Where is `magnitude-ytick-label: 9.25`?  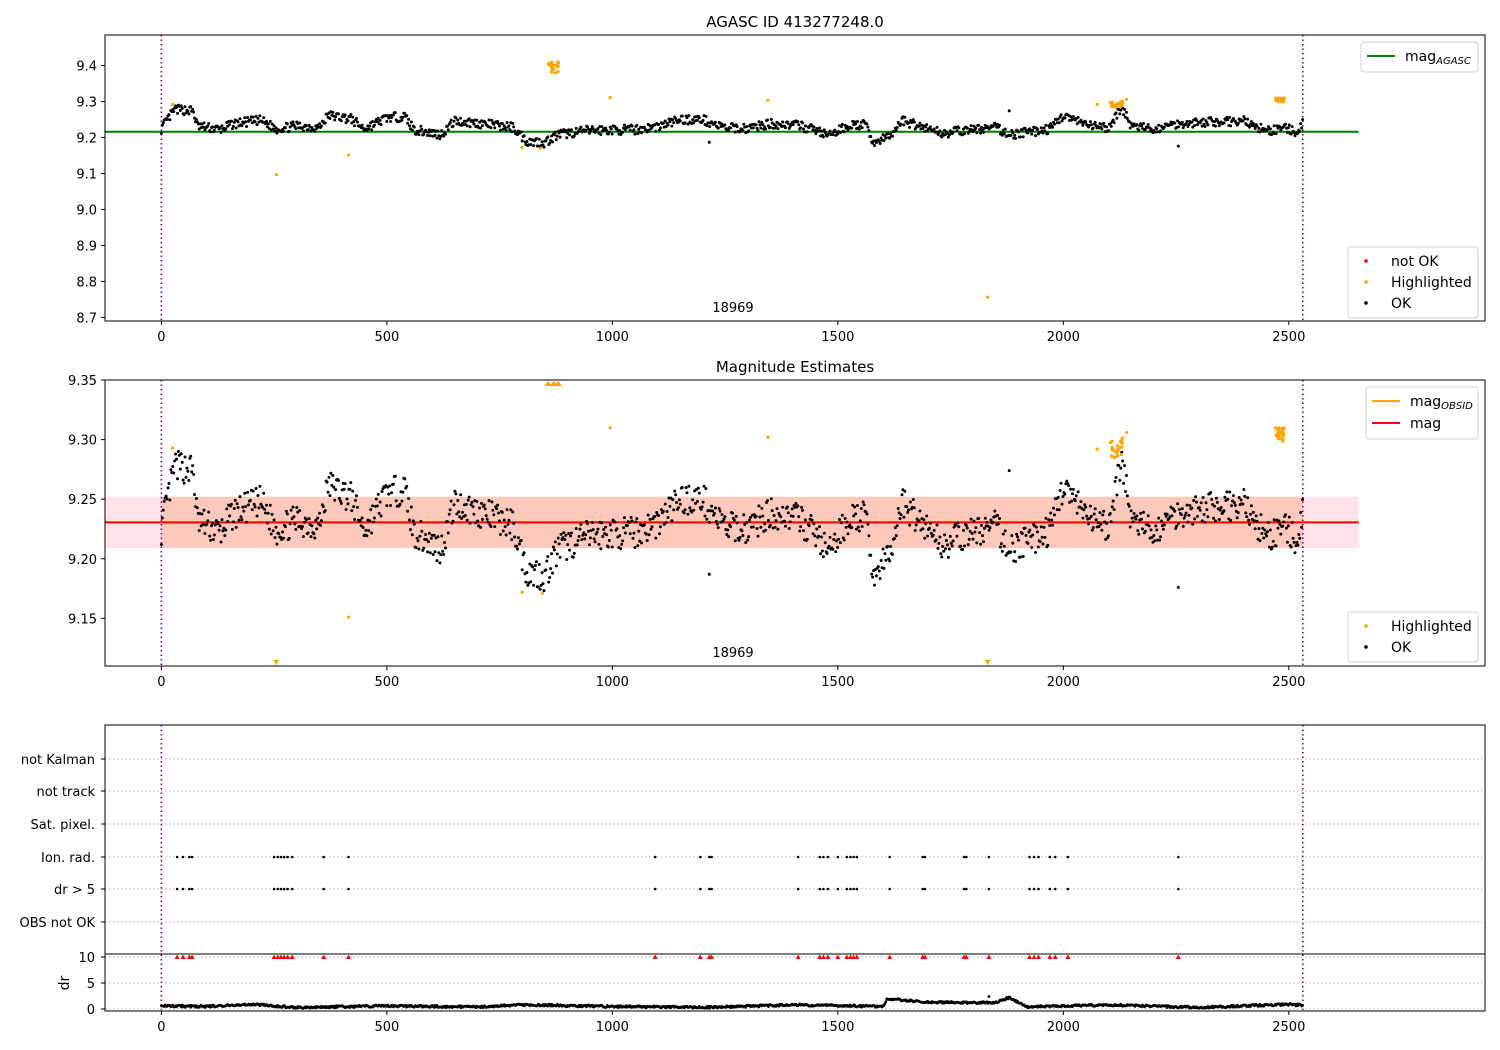
magnitude-ytick-label: 9.25 is located at coordinates (82, 500).